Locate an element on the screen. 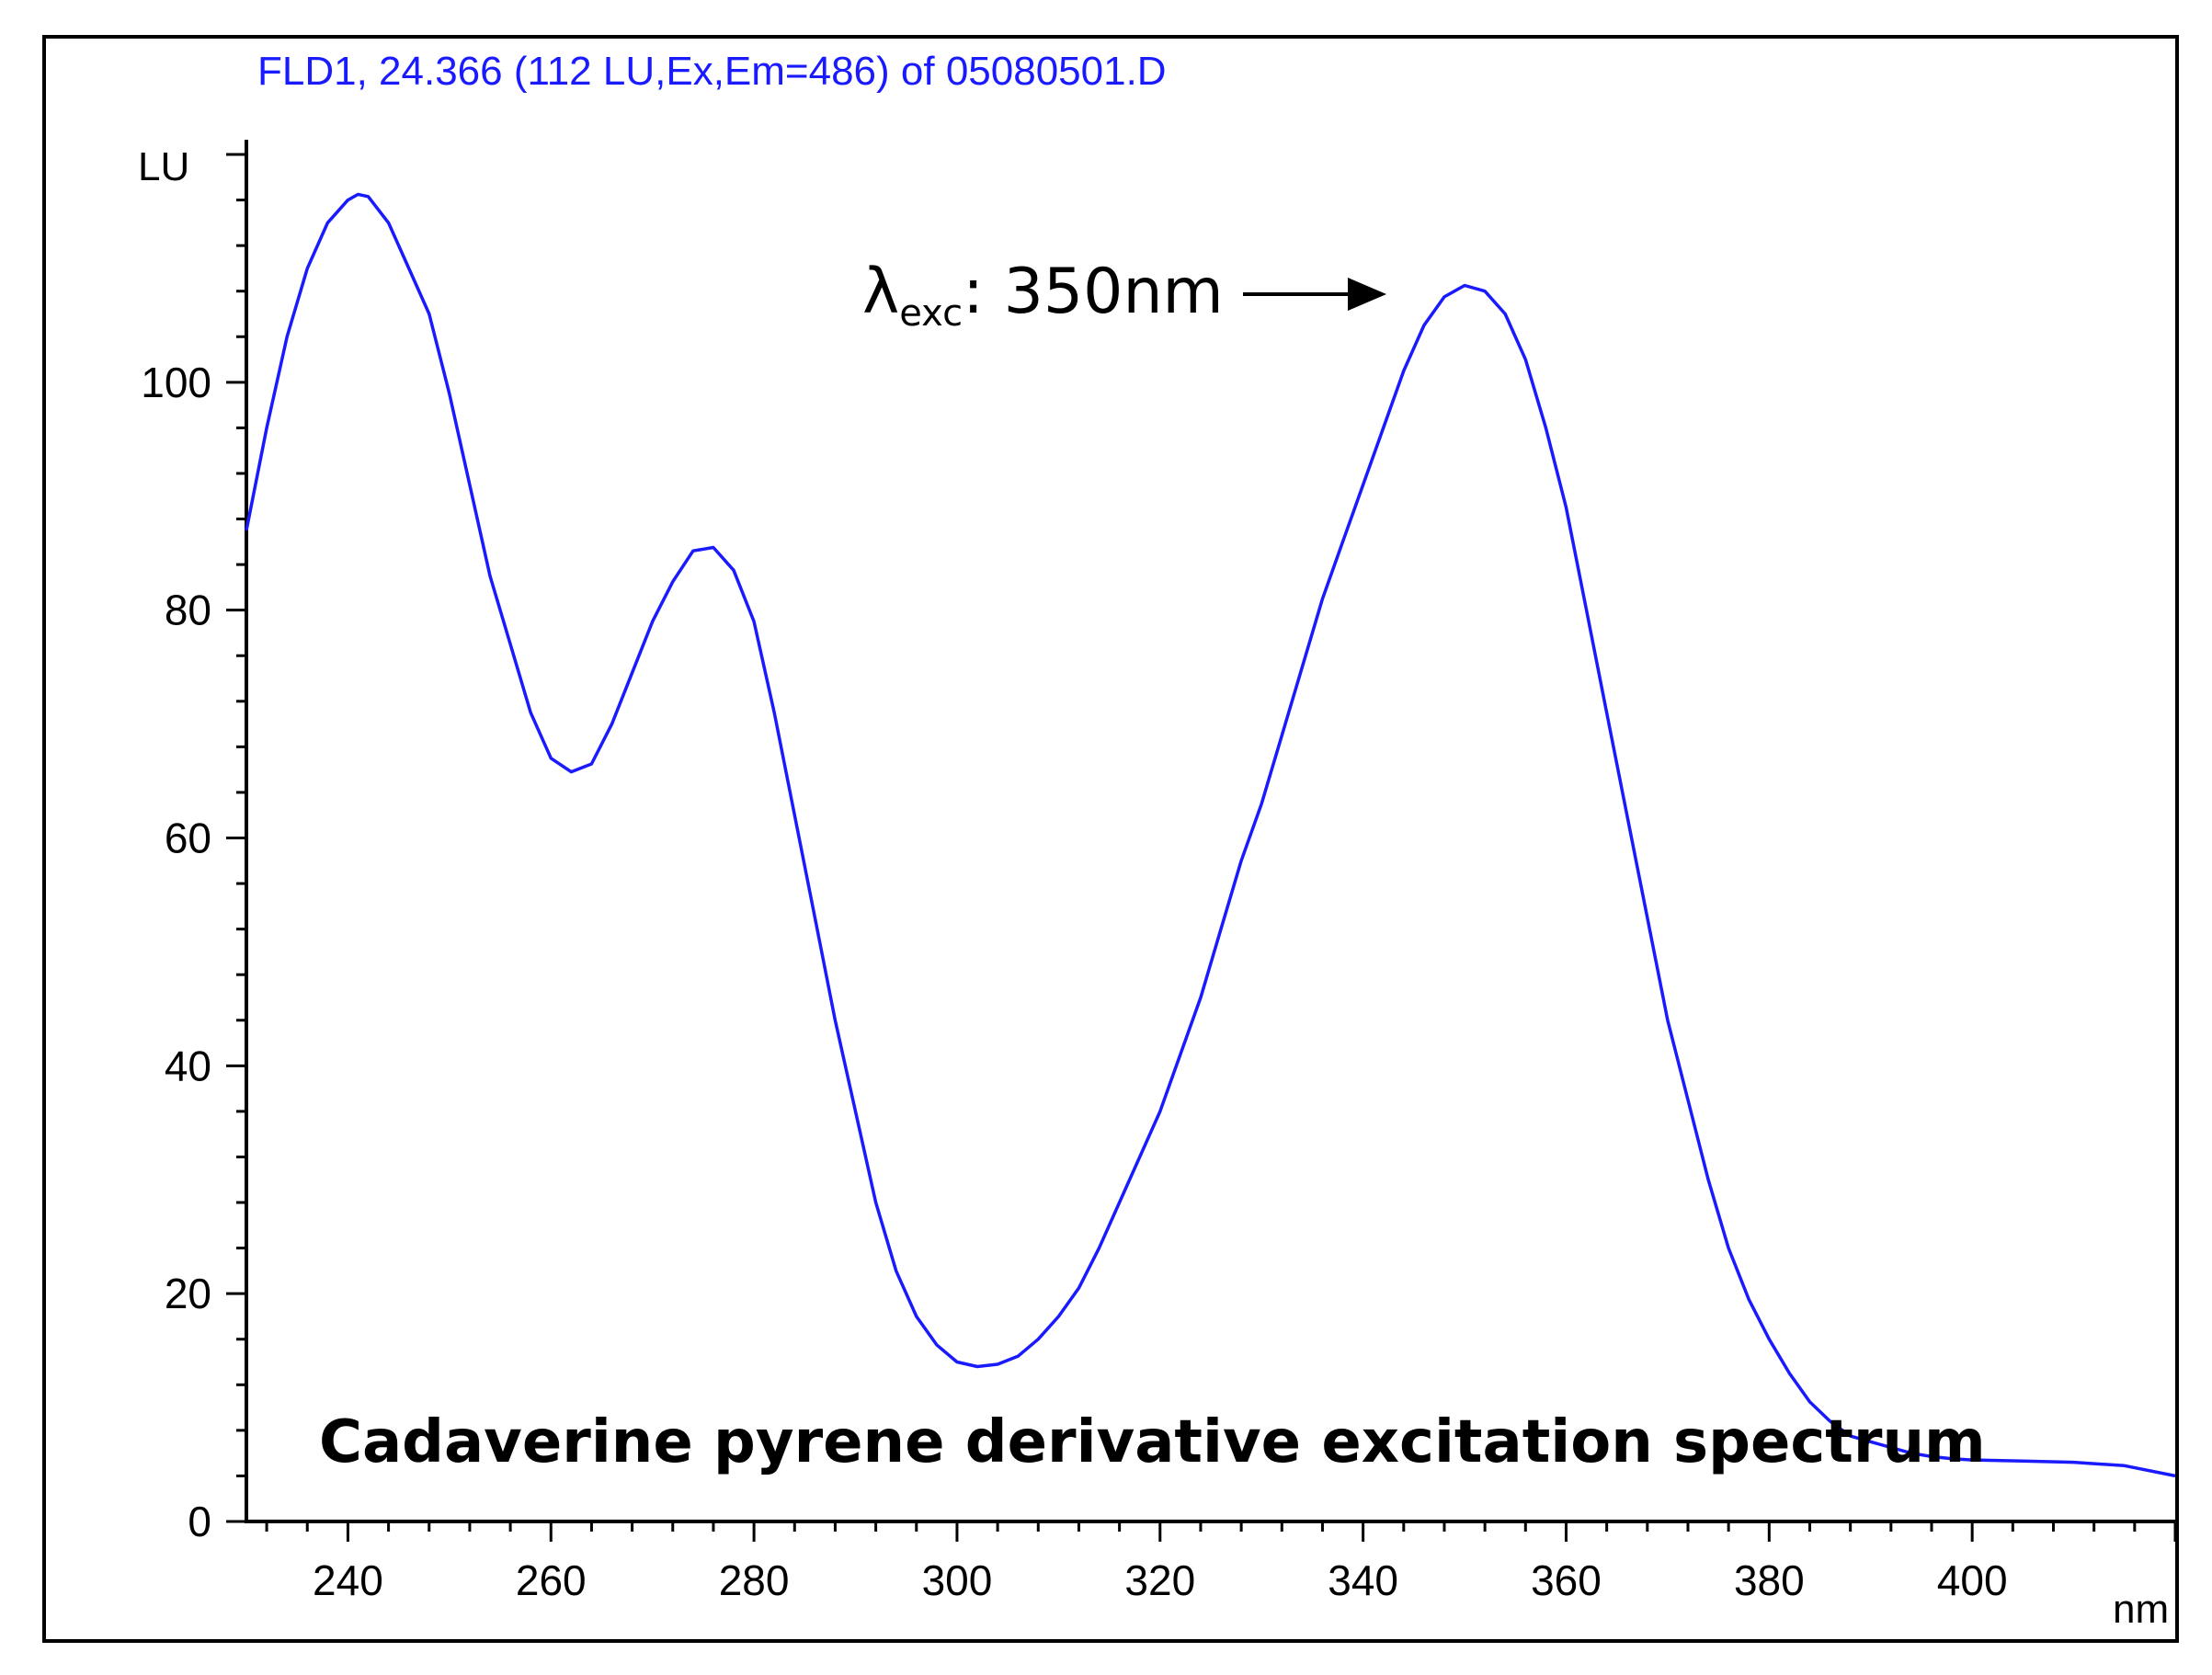  x-axis-unit: nm is located at coordinates (2141, 1610).